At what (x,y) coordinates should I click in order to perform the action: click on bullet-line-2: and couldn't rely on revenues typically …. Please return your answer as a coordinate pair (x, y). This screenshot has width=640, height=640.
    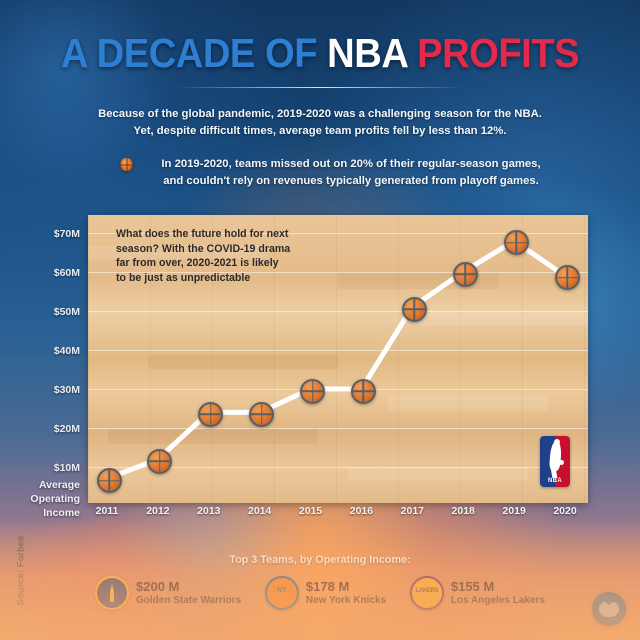
    Looking at the image, I should click on (351, 180).